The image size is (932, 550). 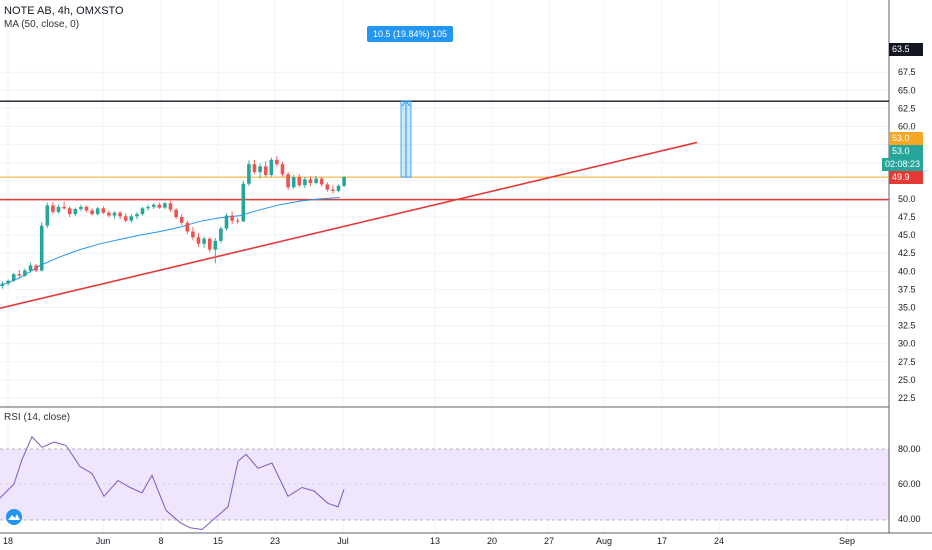 I want to click on time-tick-label: 15, so click(x=218, y=541).